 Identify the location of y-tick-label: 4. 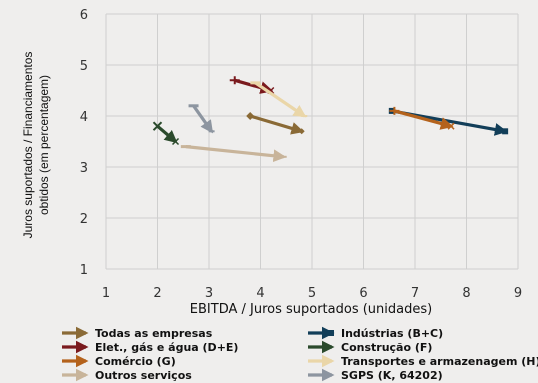
(84, 117).